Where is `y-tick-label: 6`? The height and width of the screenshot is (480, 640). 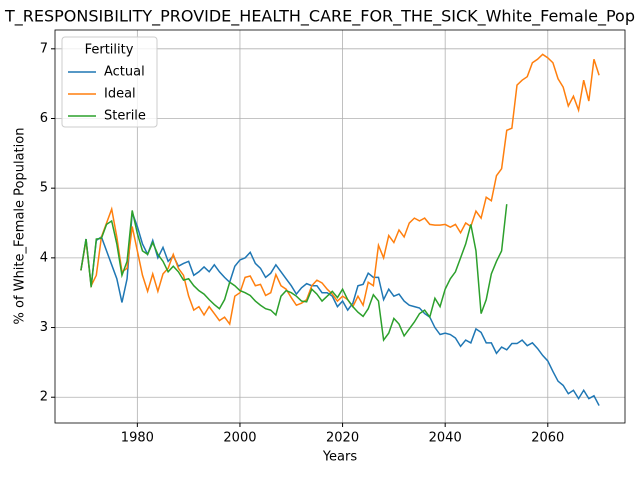 y-tick-label: 6 is located at coordinates (44, 118).